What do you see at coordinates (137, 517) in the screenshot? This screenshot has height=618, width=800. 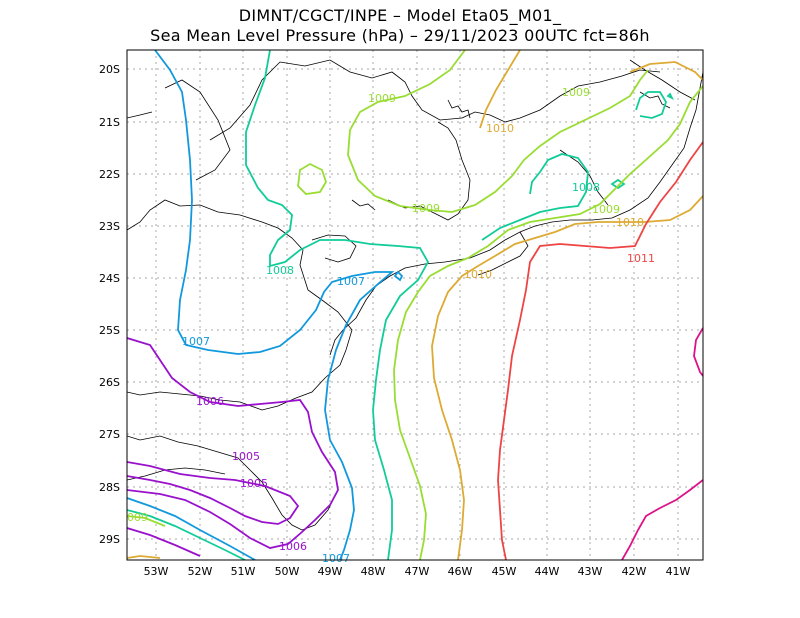 I see `contour-label: 009` at bounding box center [137, 517].